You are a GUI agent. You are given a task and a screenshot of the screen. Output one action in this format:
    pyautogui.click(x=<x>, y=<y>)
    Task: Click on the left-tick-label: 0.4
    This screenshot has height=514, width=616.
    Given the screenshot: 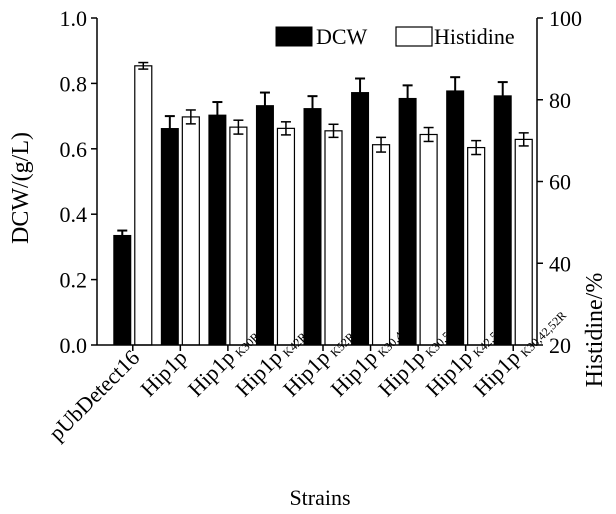 What is the action you would take?
    pyautogui.click(x=74, y=214)
    